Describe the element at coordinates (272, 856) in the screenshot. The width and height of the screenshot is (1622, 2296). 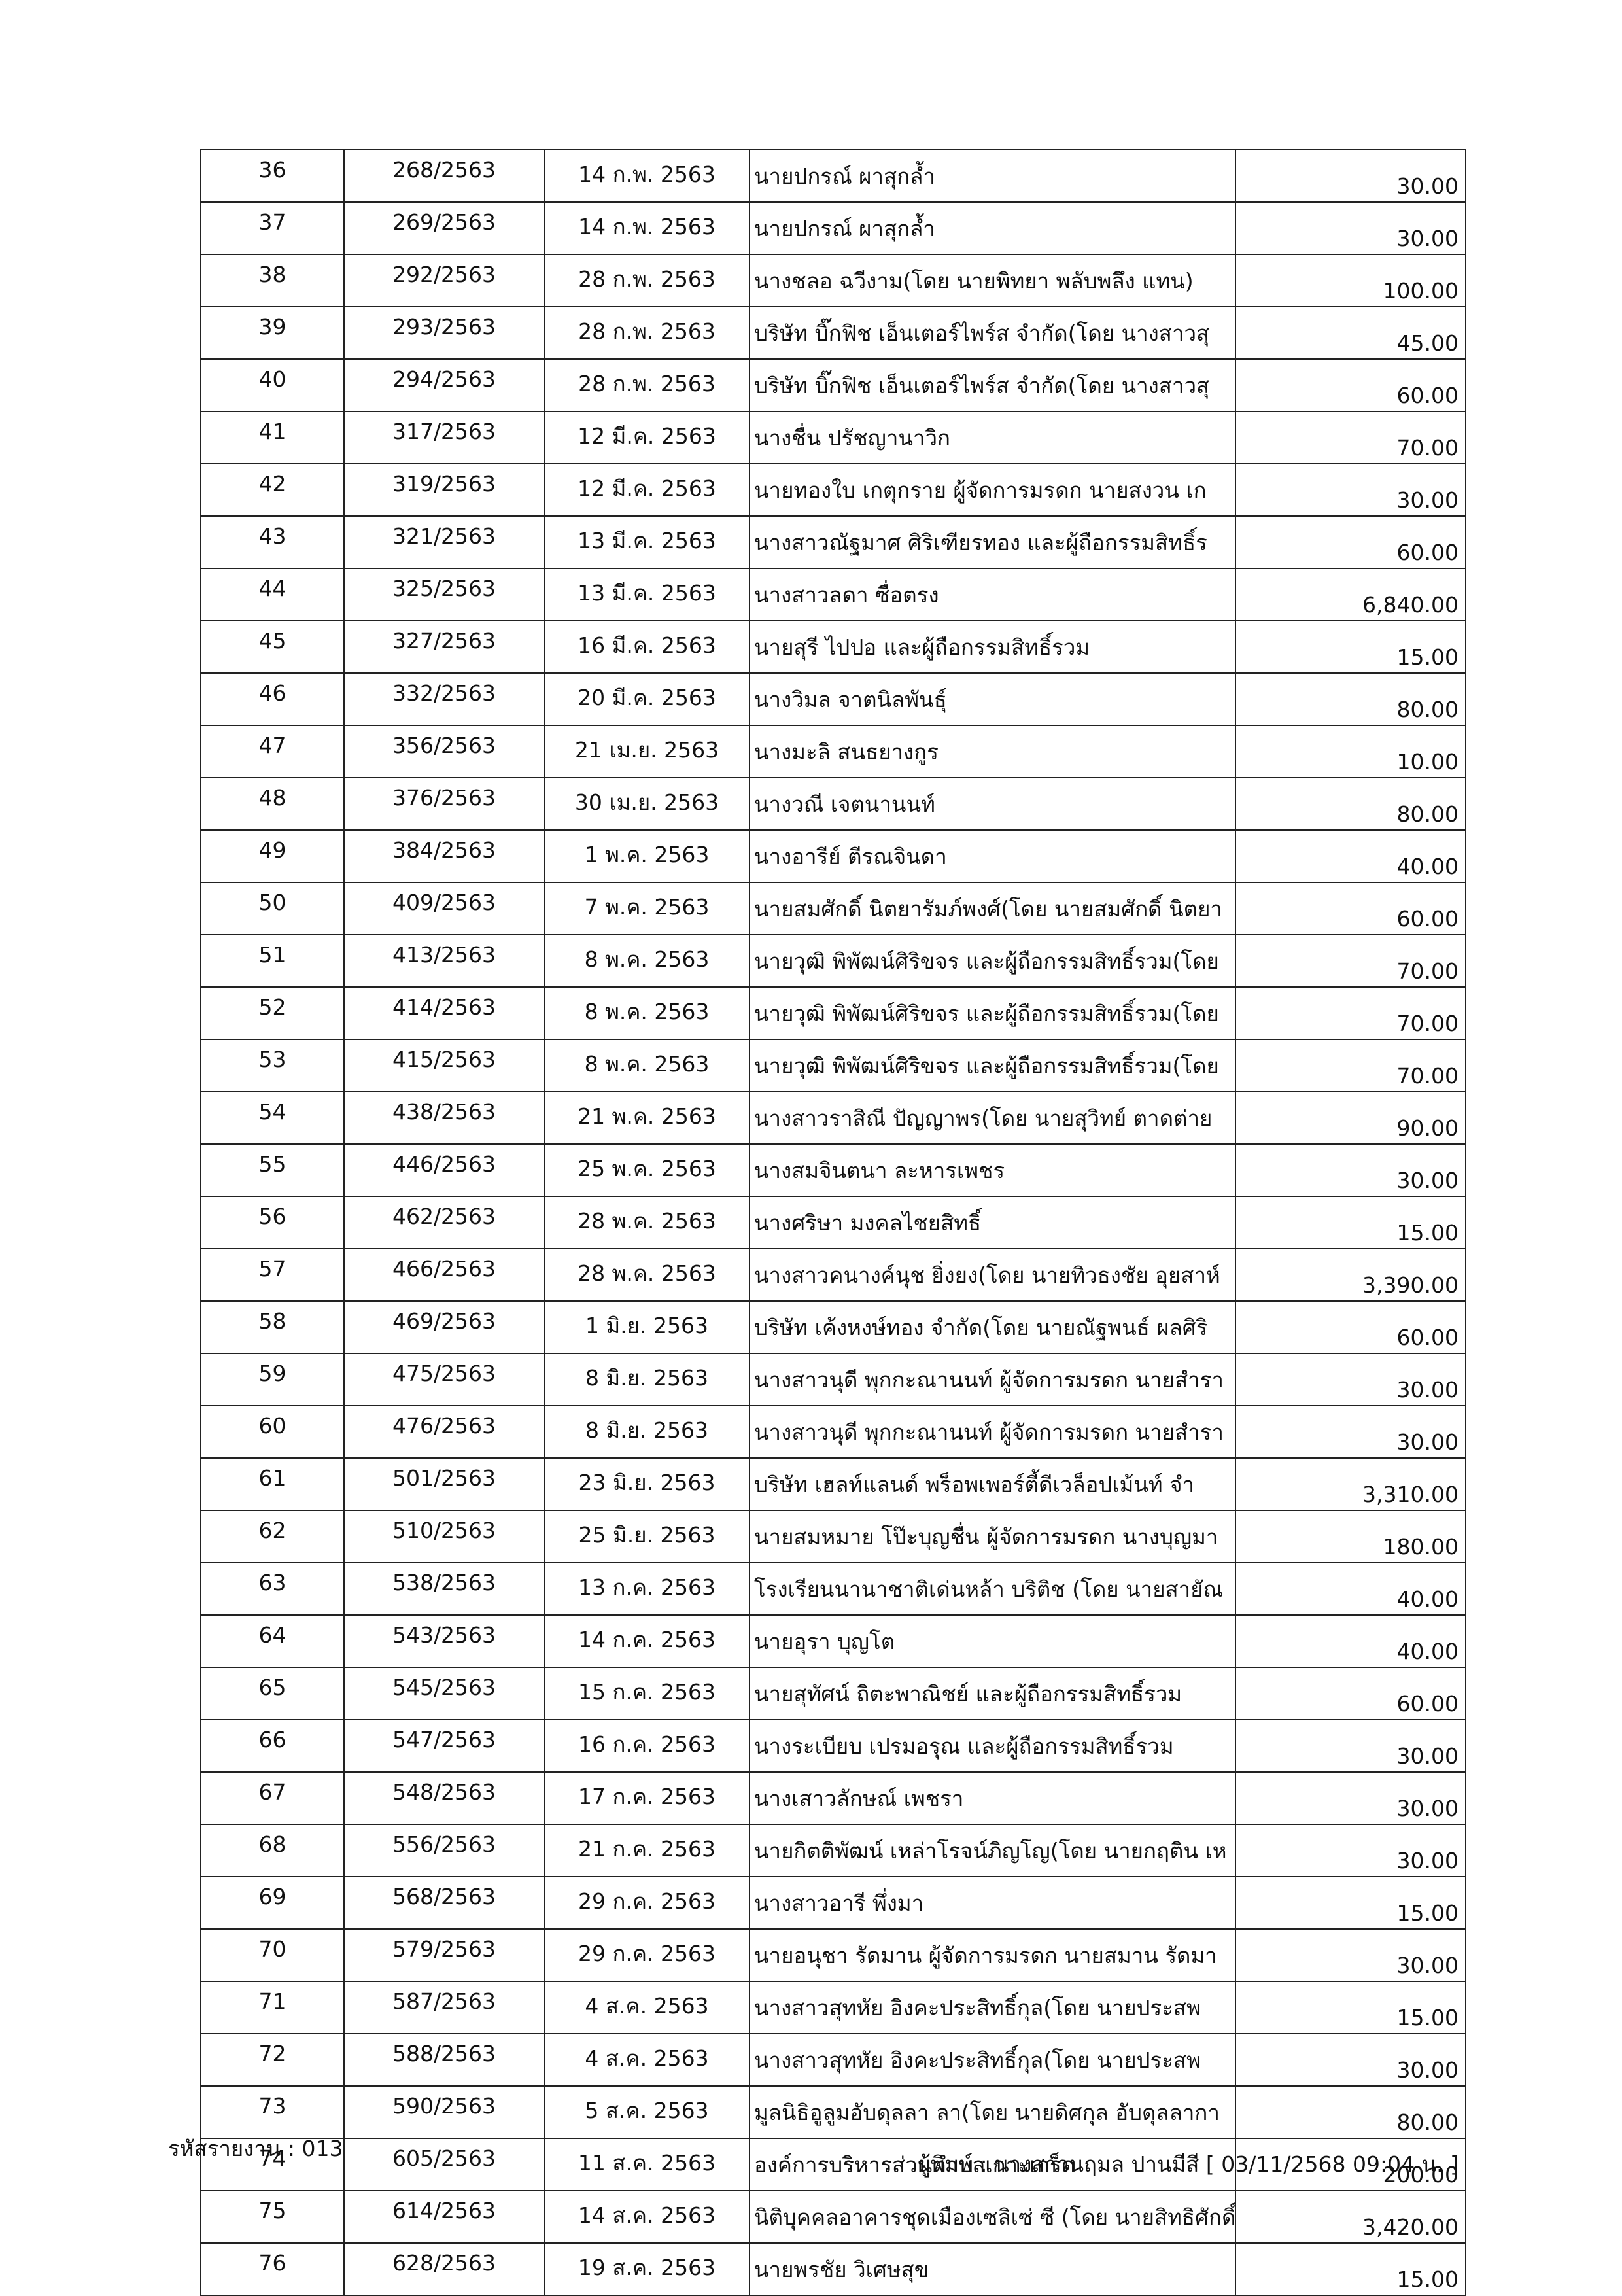
I see `row-number: 49` at that location.